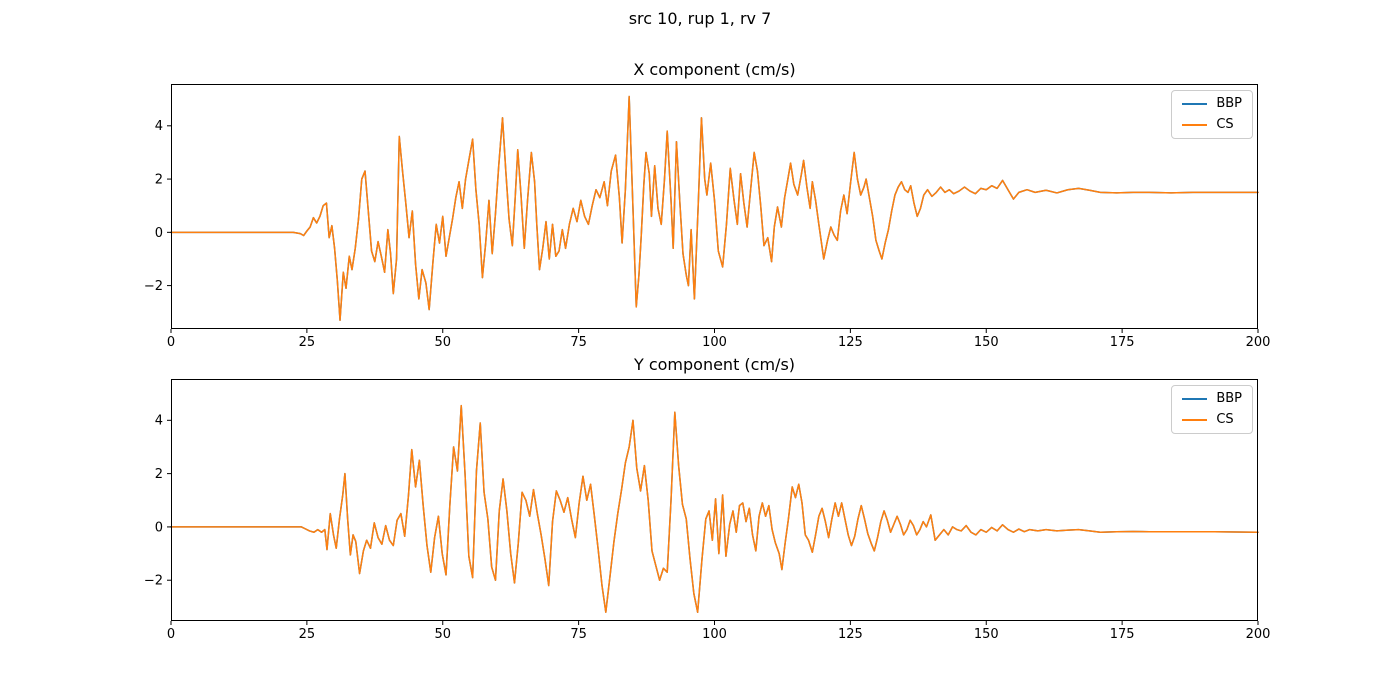 The width and height of the screenshot is (1400, 700). Describe the element at coordinates (714, 69) in the screenshot. I see `subplot-x-title: X component (cm/s)` at that location.